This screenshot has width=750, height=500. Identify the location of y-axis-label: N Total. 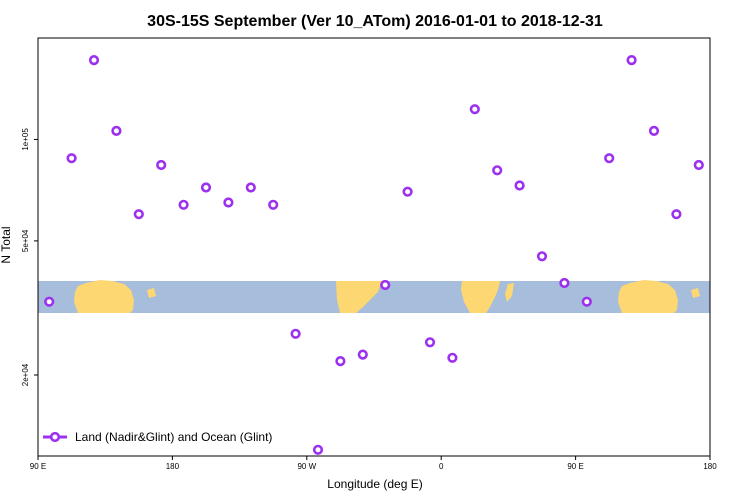
(6, 244).